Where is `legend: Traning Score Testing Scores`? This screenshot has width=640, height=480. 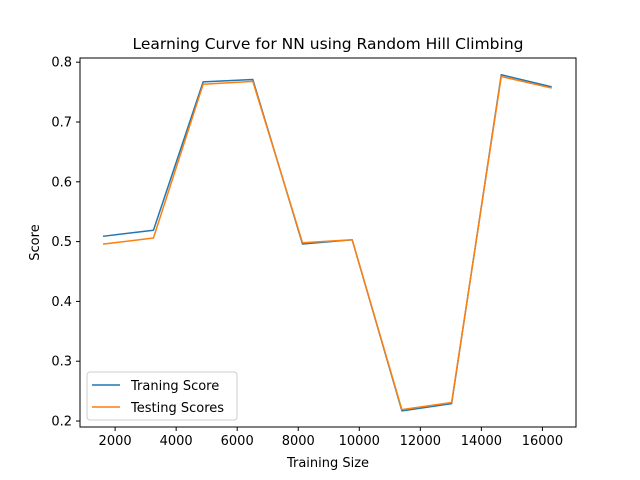 legend: Traning Score Testing Scores is located at coordinates (162, 396).